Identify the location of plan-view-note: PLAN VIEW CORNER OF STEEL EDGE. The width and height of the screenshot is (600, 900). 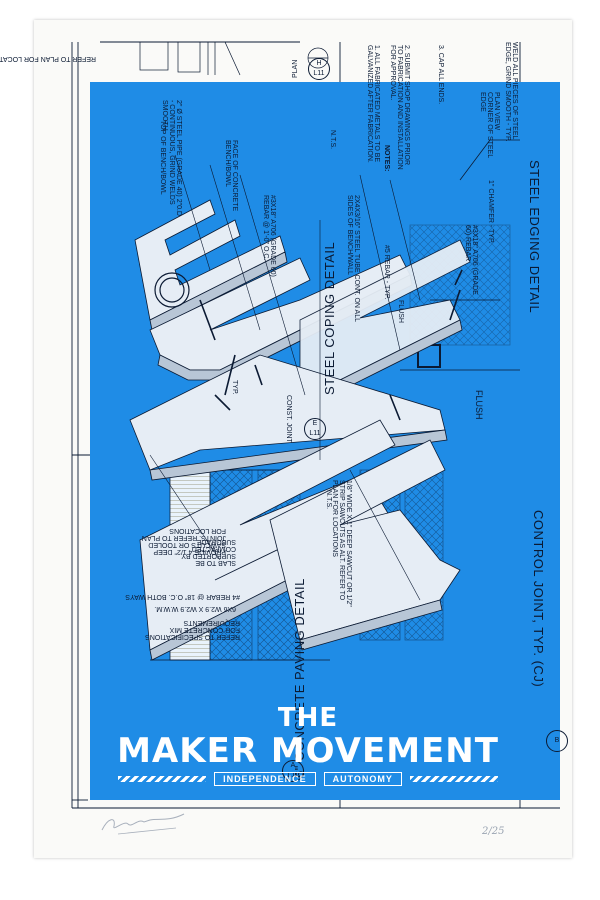
(489, 125).